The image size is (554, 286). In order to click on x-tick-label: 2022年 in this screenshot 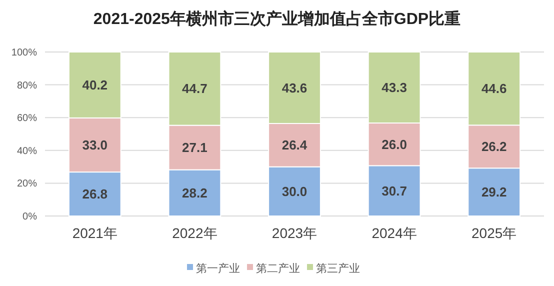, I will do `click(195, 233)`.